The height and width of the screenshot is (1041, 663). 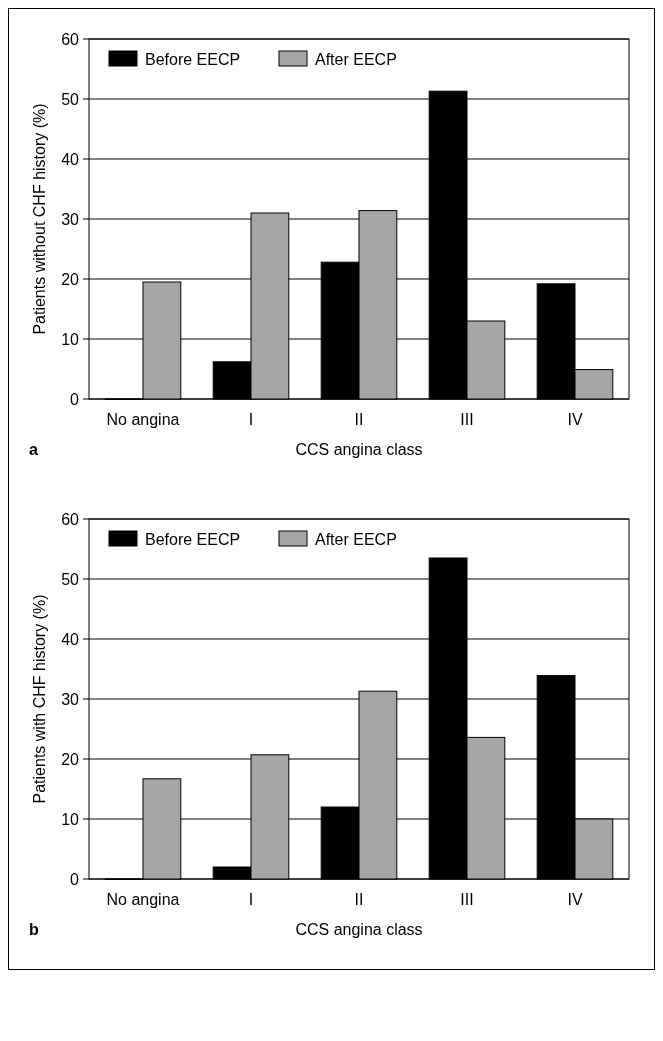 I want to click on text: a, so click(x=33, y=449).